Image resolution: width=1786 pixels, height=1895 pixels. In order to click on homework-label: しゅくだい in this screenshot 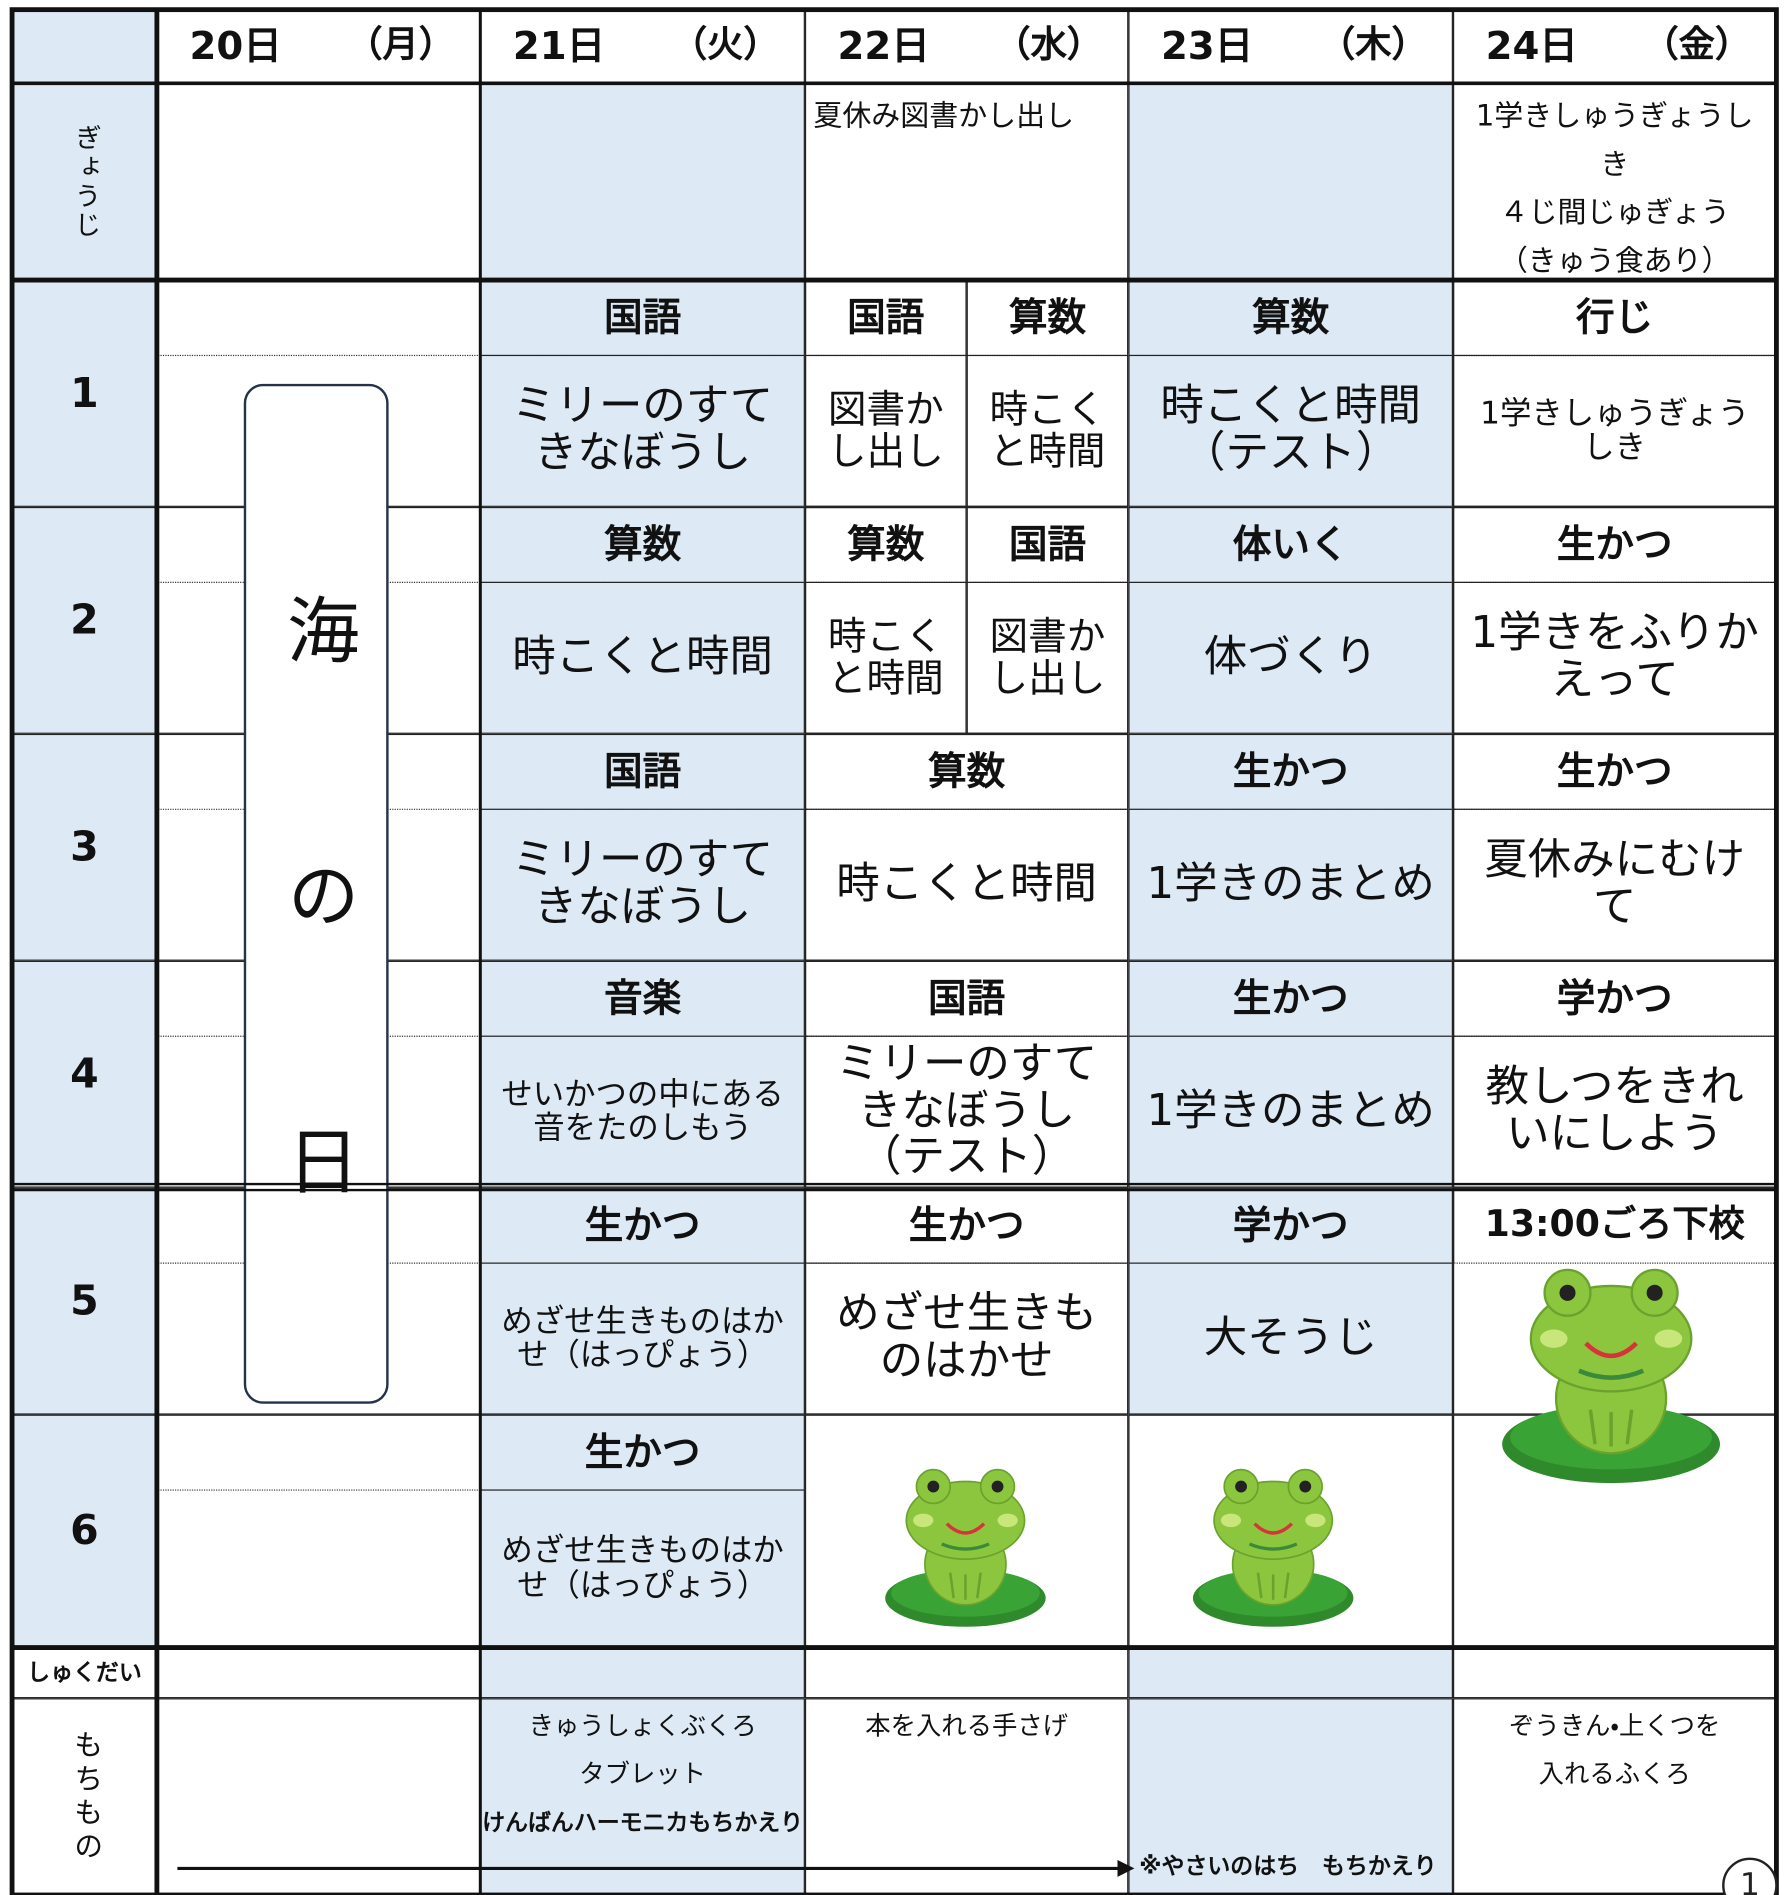, I will do `click(84, 1673)`.